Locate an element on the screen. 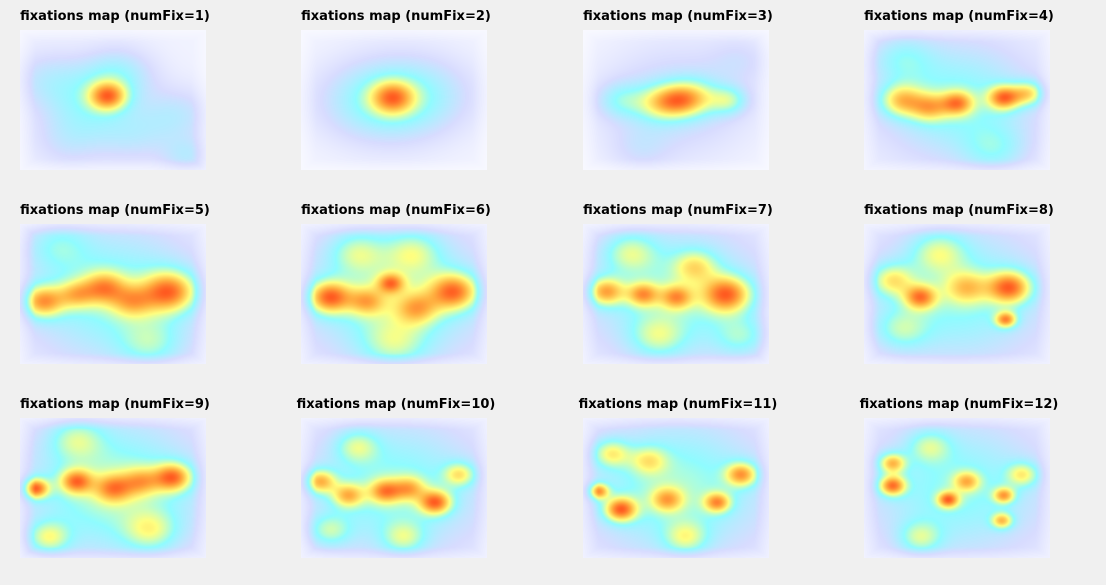 This screenshot has width=1106, height=585. panel-title: fixations map (numFix=1) is located at coordinates (115, 16).